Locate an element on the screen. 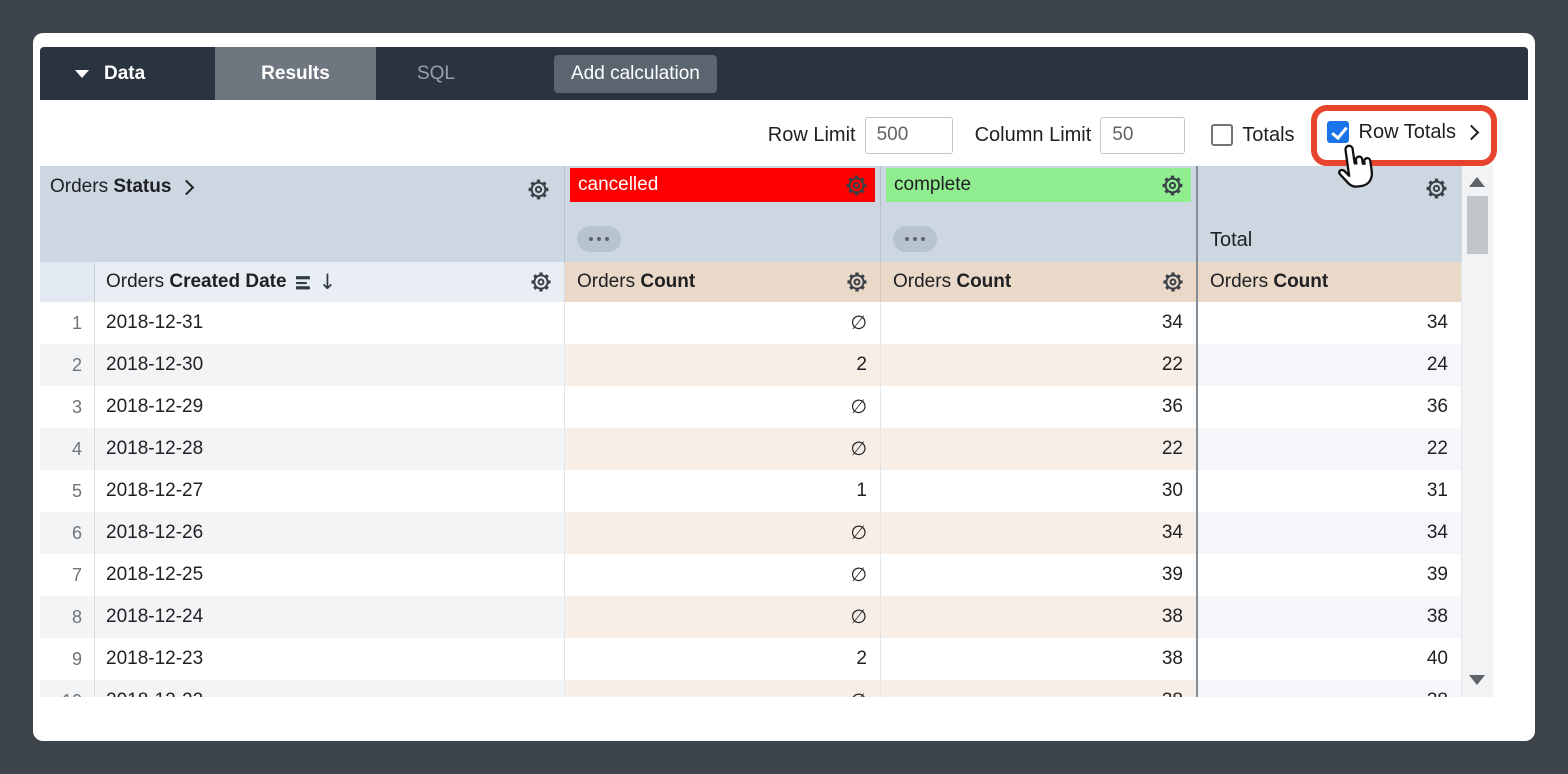 This screenshot has height=774, width=1568. date-cell: 2018-12-30 is located at coordinates (330, 365).